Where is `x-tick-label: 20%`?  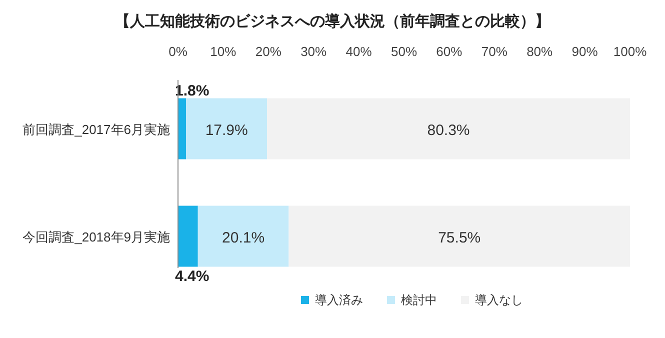 x-tick-label: 20% is located at coordinates (268, 51).